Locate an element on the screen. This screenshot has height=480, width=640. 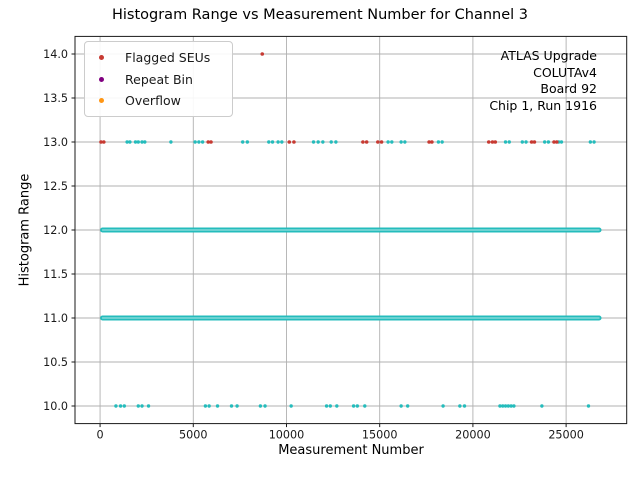
y-tick-label: 14.0 is located at coordinates (55, 54).